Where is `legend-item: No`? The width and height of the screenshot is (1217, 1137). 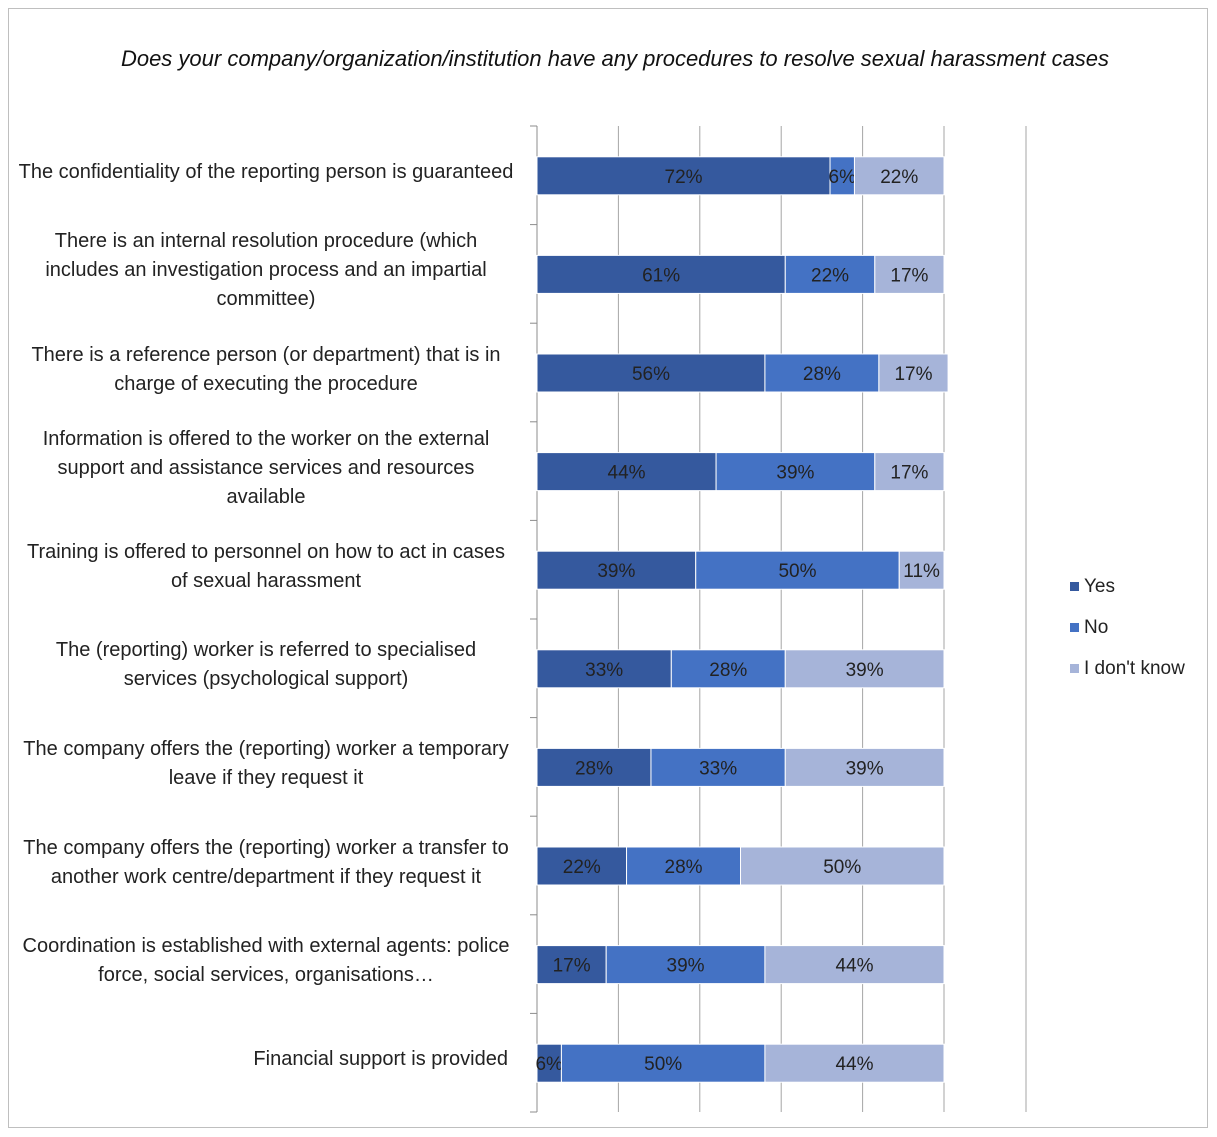
legend-item: No is located at coordinates (1127, 627).